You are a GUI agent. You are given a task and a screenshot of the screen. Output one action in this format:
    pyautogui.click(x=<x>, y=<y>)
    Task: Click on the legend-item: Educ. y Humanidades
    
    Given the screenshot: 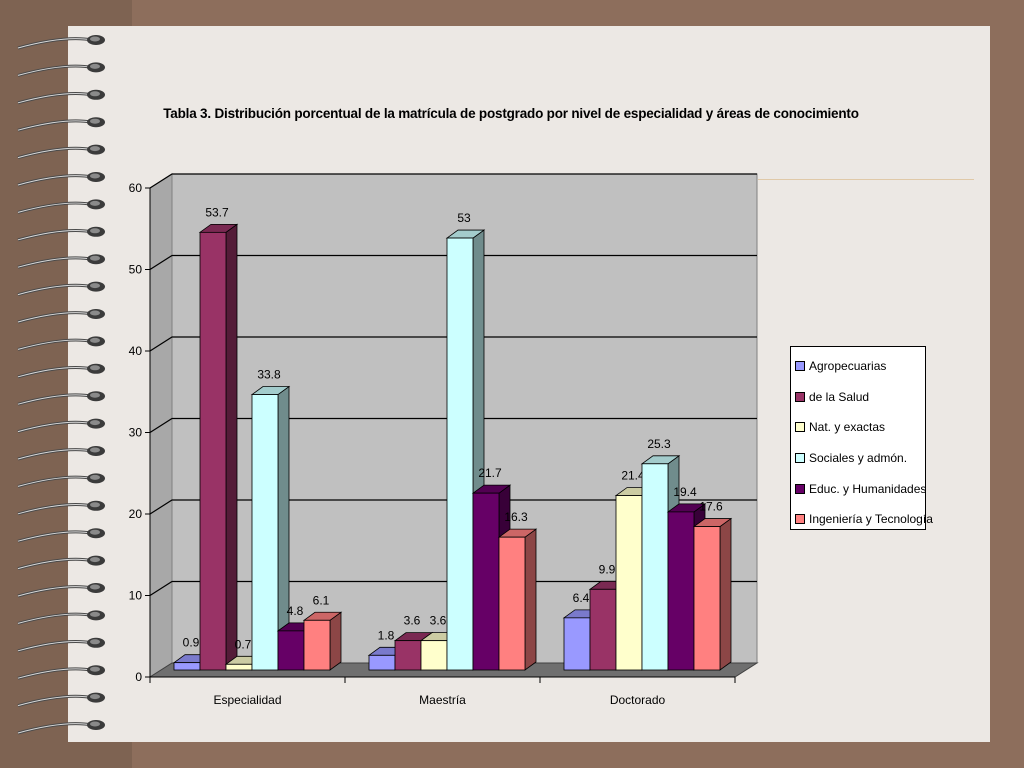 What is the action you would take?
    pyautogui.click(x=861, y=488)
    